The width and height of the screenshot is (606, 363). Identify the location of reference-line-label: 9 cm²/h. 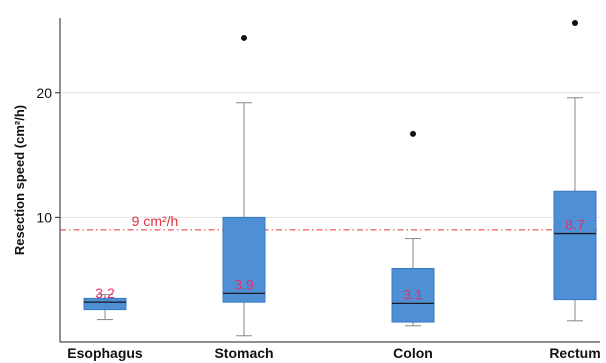
(155, 221).